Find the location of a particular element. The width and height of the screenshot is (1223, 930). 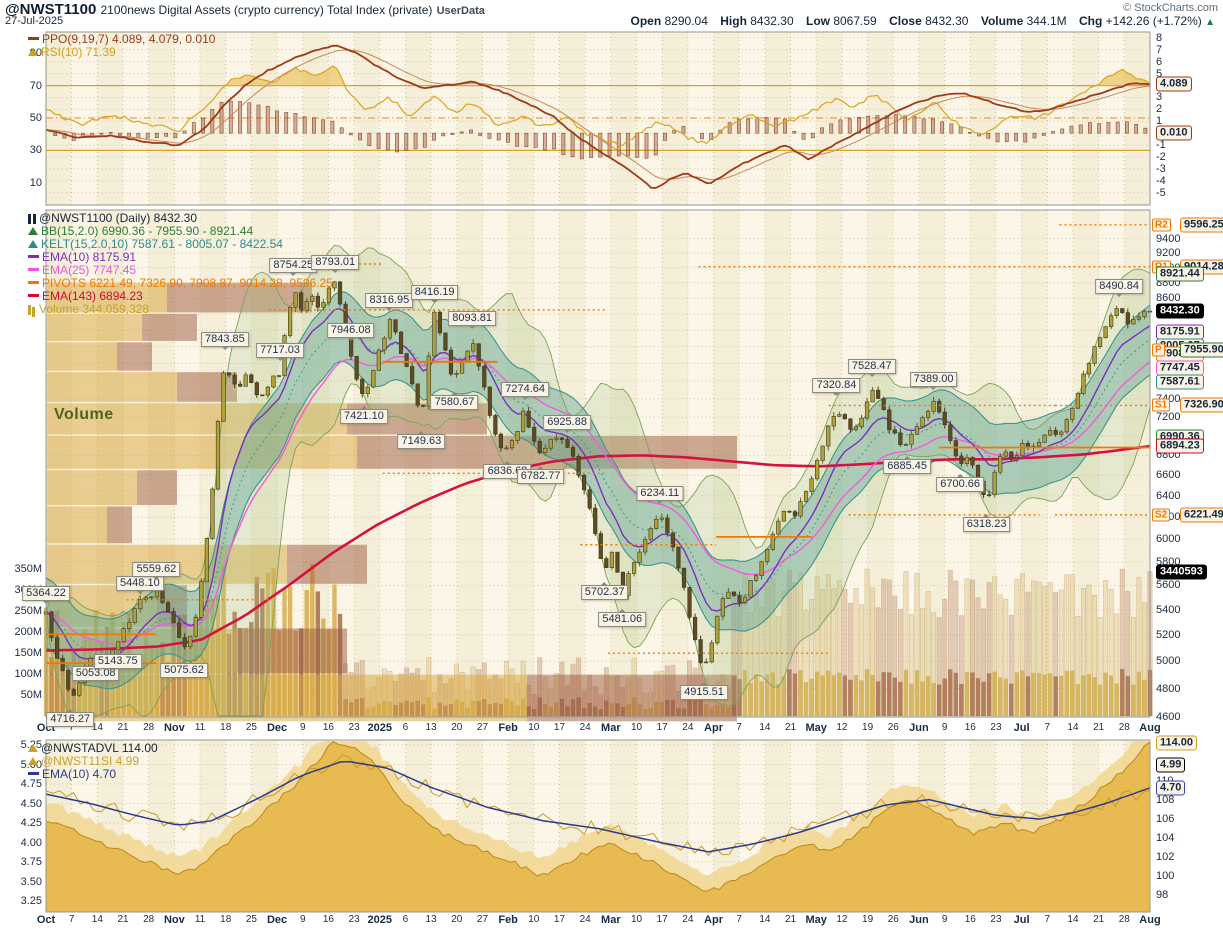

advl-legend-label: @NWSTADVL 114.00 is located at coordinates (99, 748).